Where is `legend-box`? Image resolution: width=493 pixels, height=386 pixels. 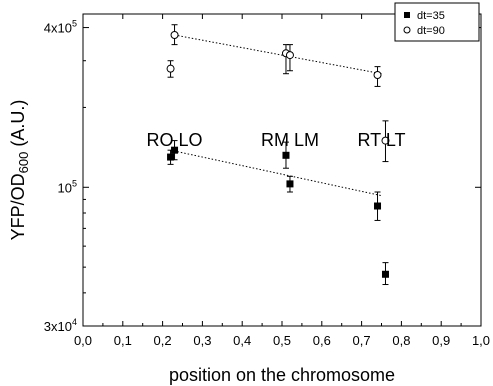 legend-box is located at coordinates (437, 22).